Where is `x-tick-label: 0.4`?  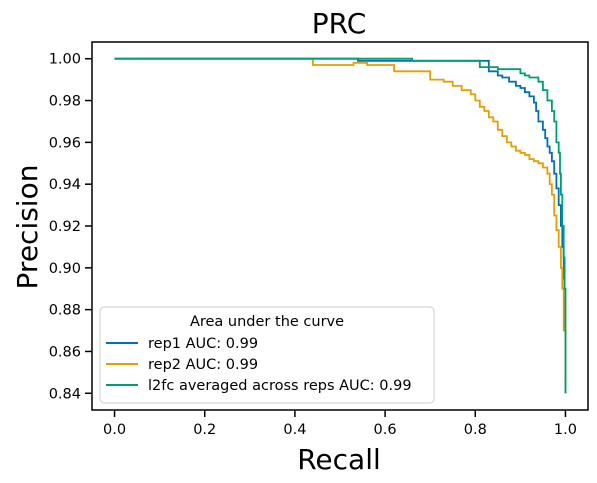 x-tick-label: 0.4 is located at coordinates (294, 430).